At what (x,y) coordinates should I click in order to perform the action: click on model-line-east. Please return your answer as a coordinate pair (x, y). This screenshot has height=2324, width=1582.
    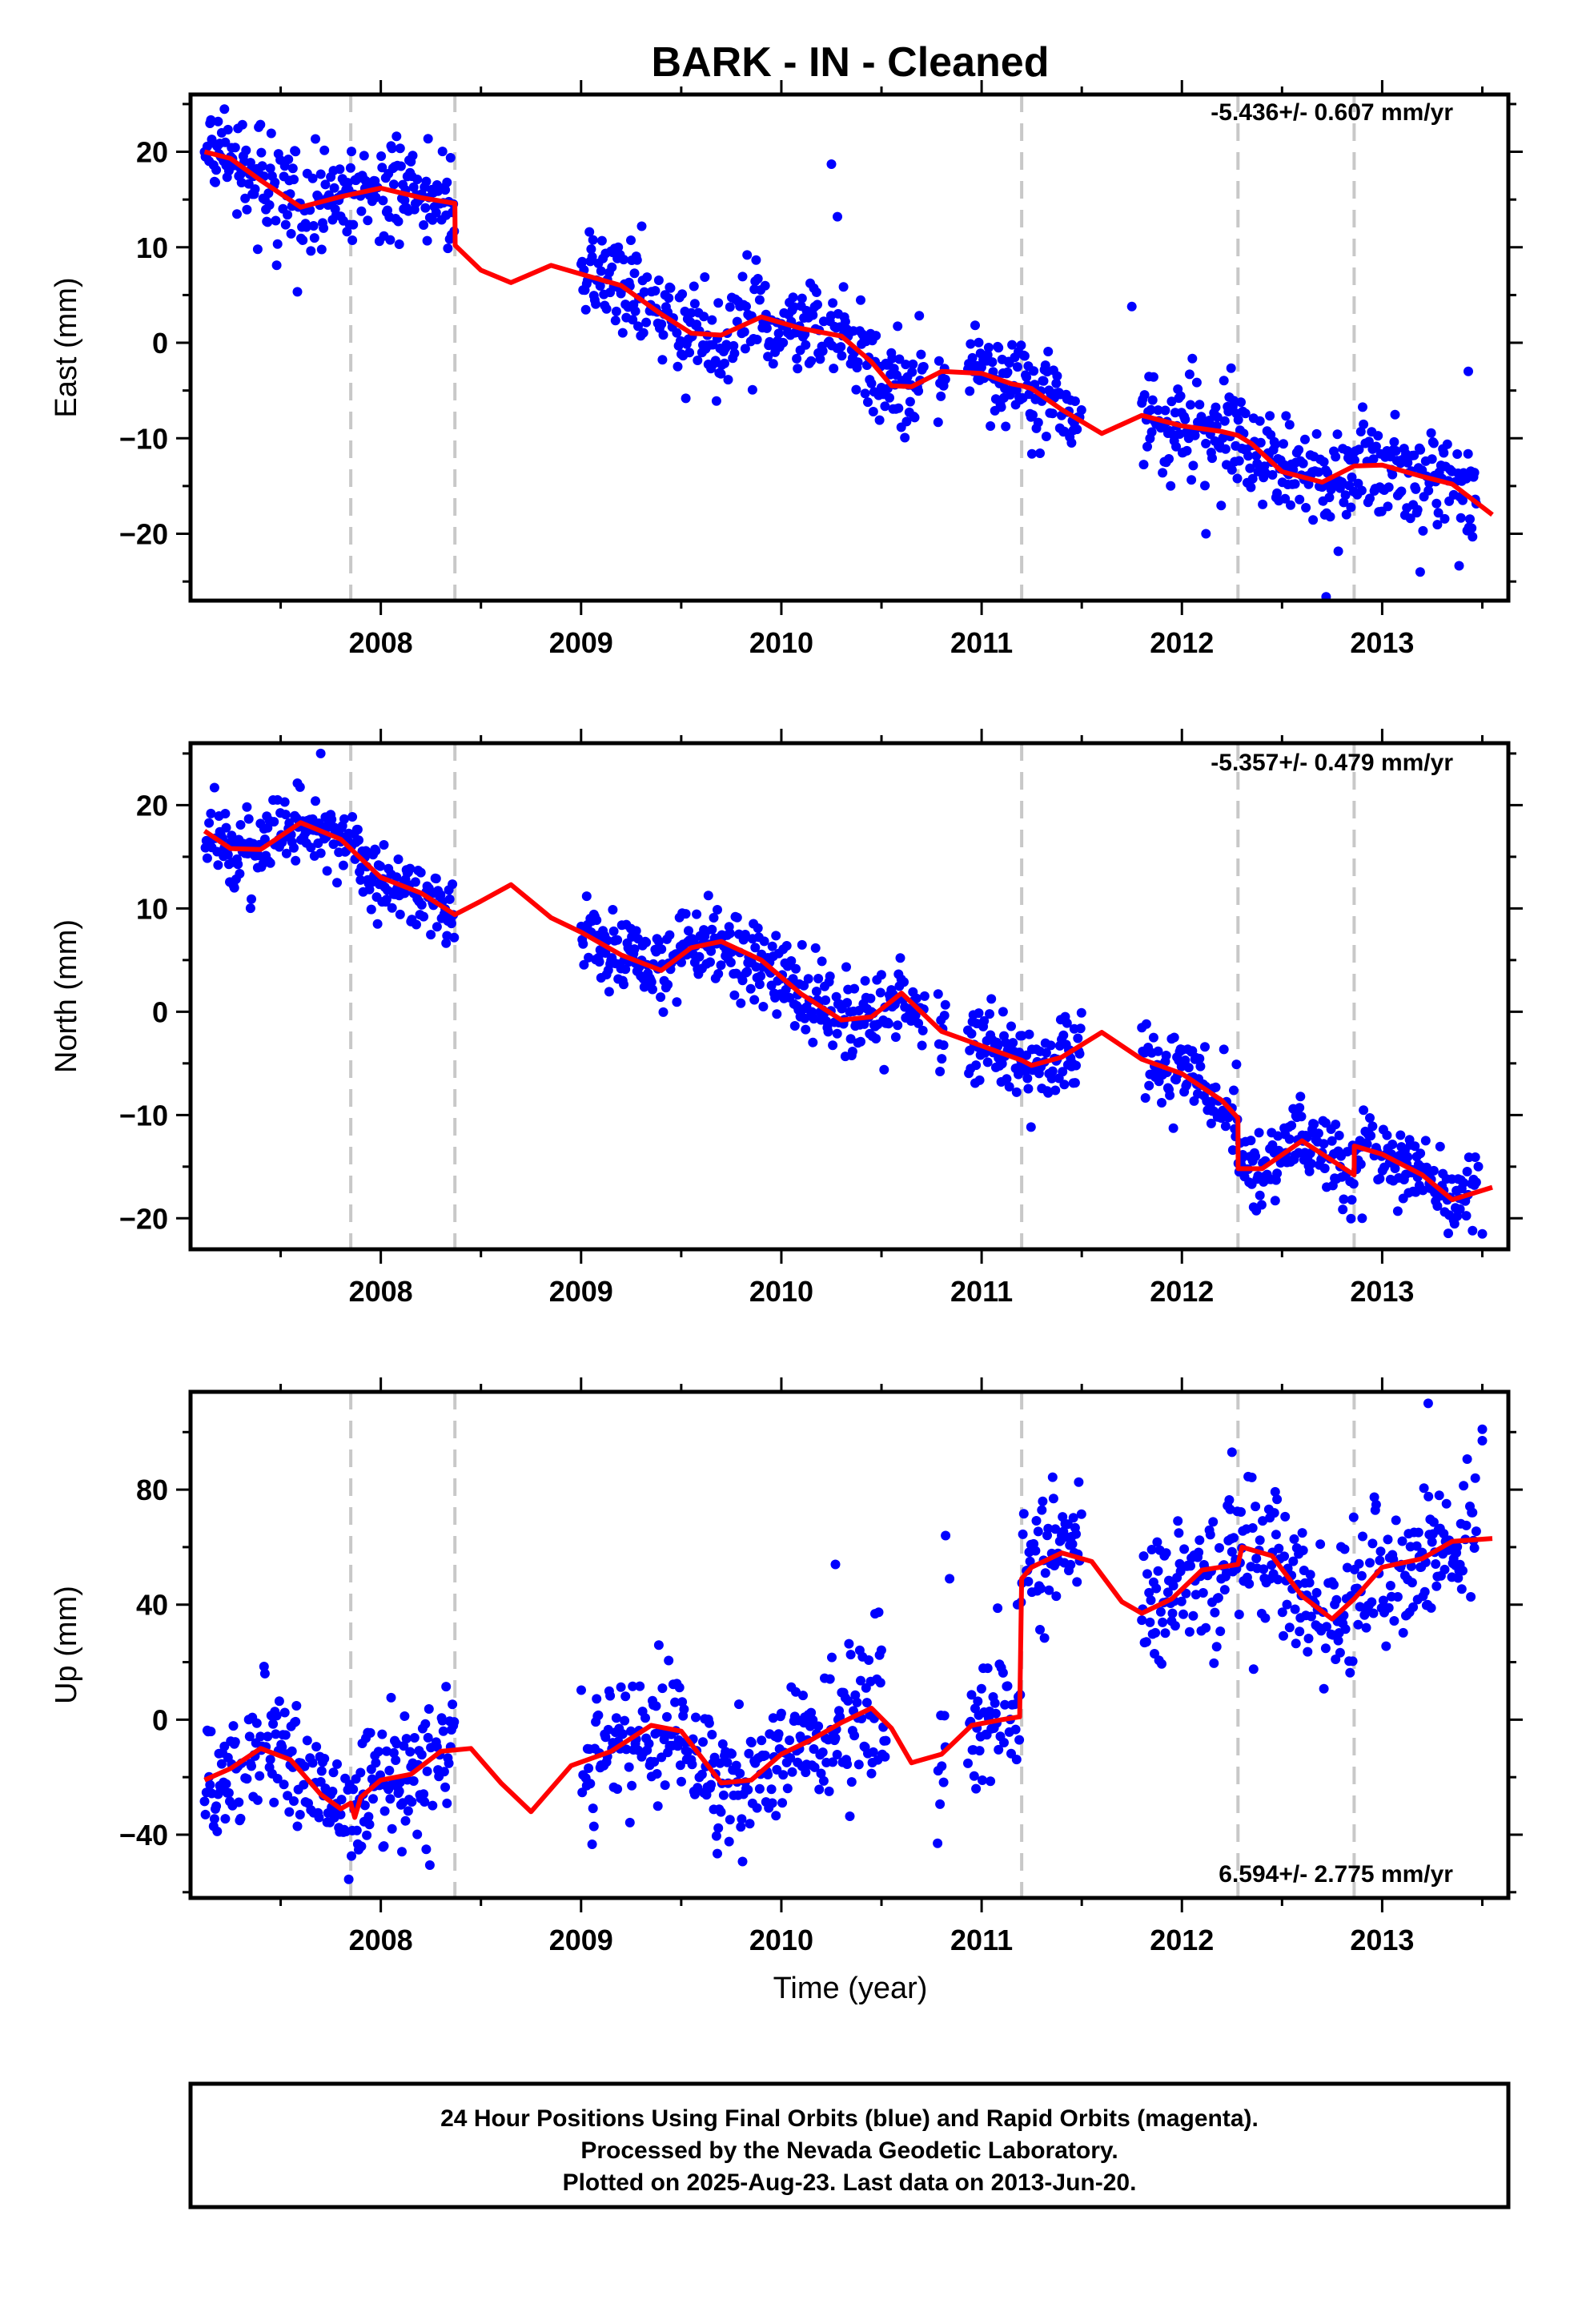
    Looking at the image, I should click on (848, 333).